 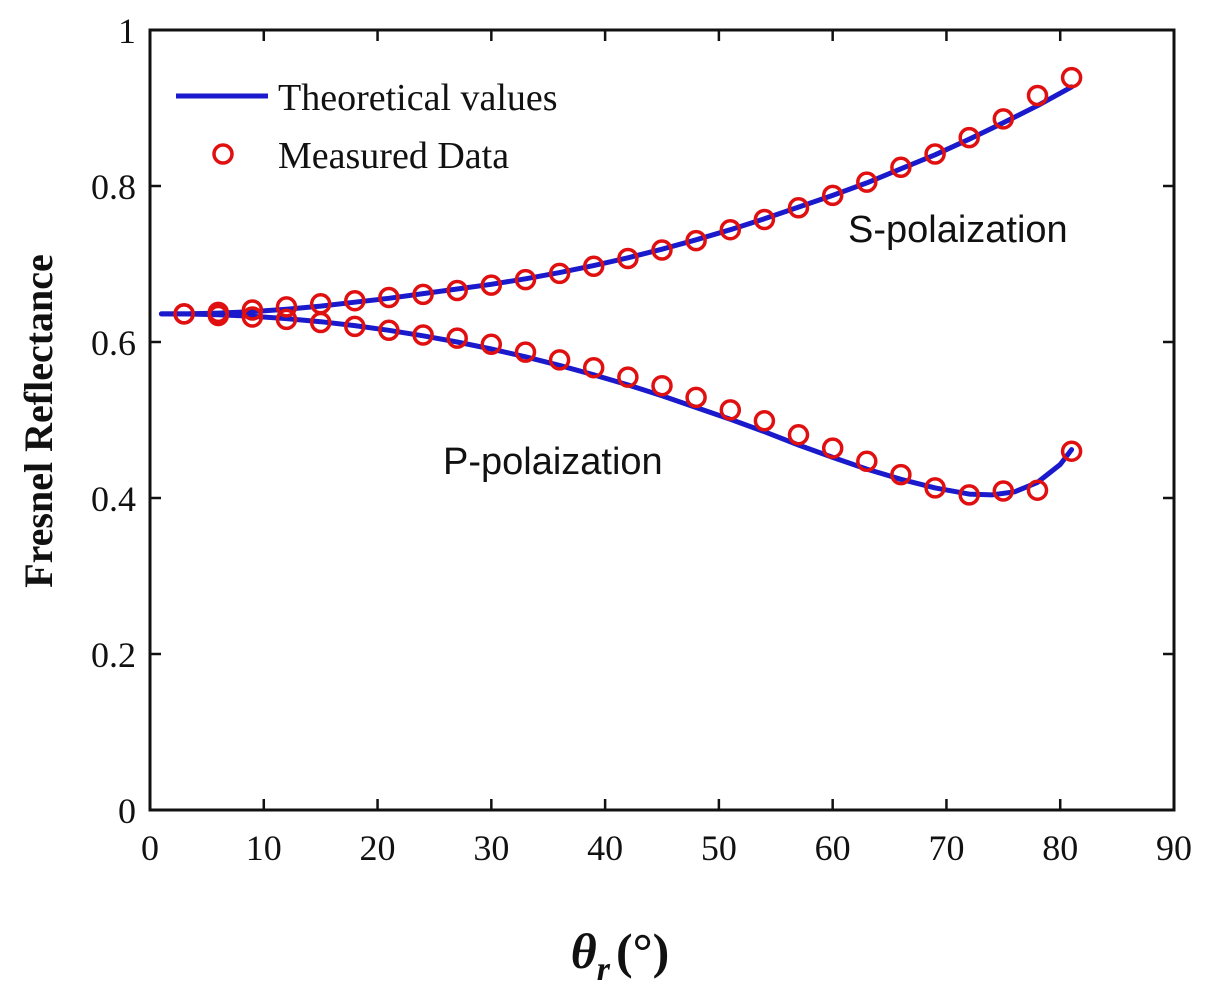 I want to click on x-axis-subscript: r, so click(x=604, y=969).